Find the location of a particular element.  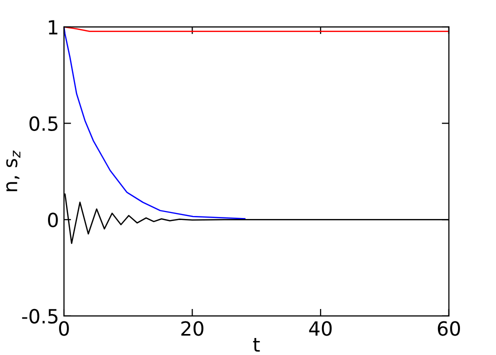

y-tick-label: 1 is located at coordinates (53, 27).